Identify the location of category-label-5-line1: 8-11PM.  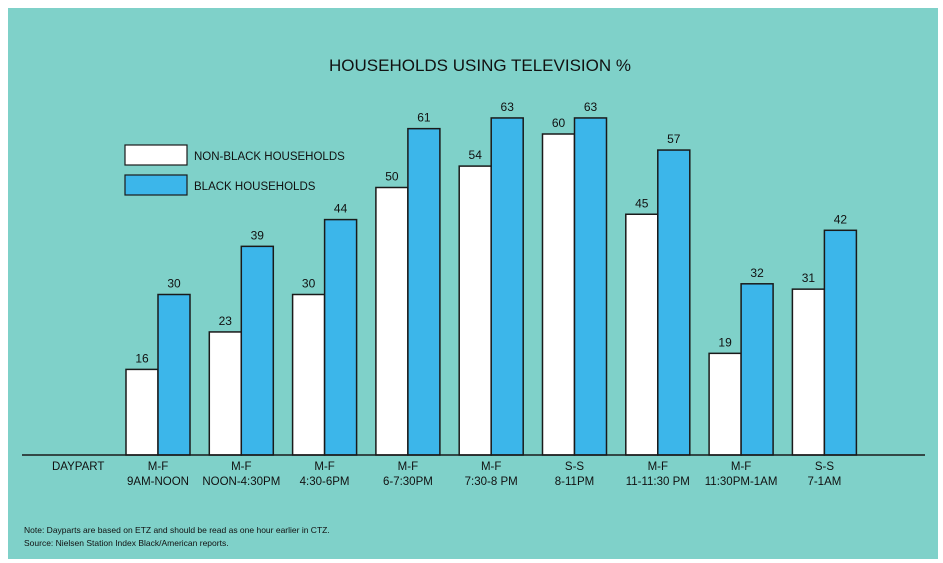
(574, 482).